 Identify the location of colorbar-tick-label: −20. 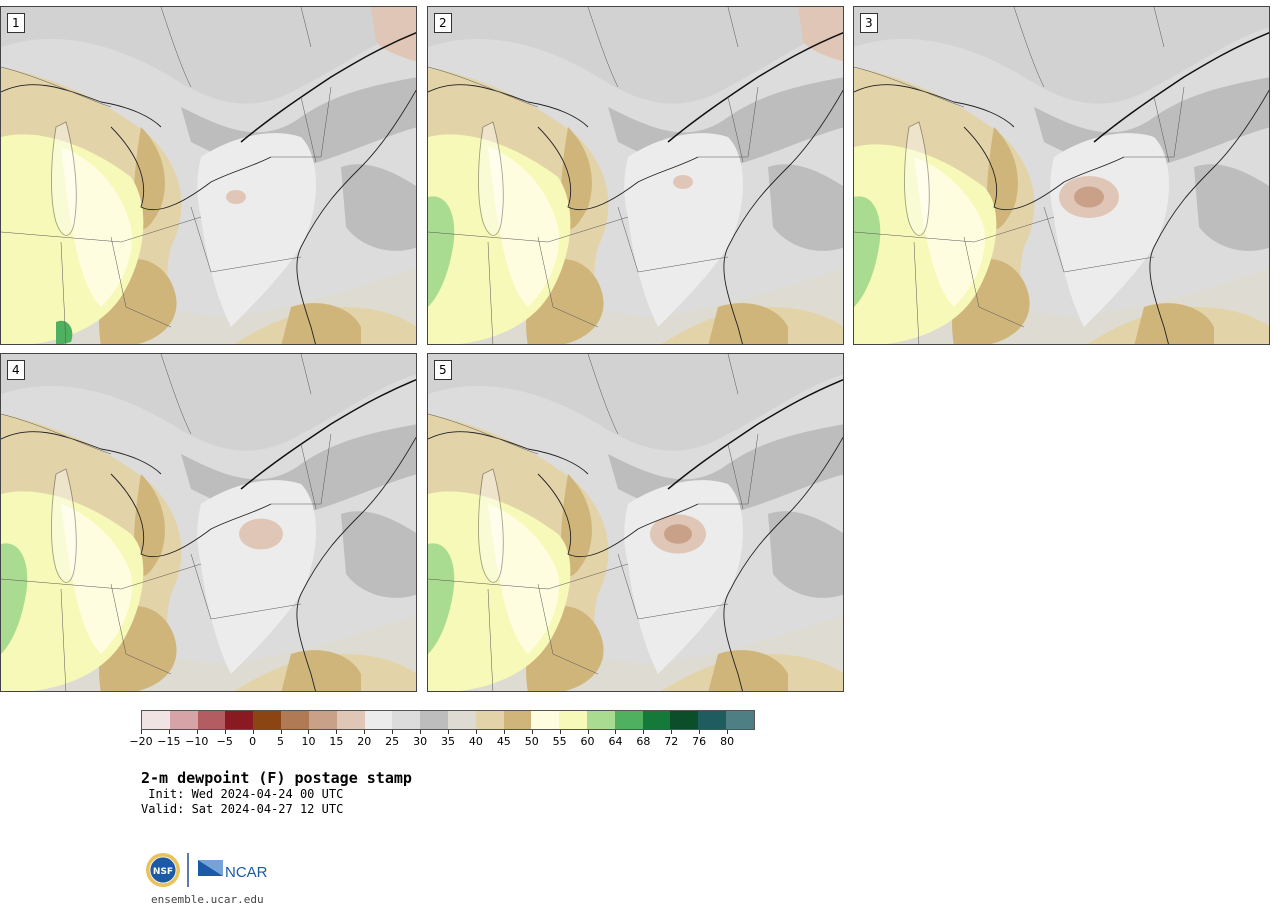
(141, 741).